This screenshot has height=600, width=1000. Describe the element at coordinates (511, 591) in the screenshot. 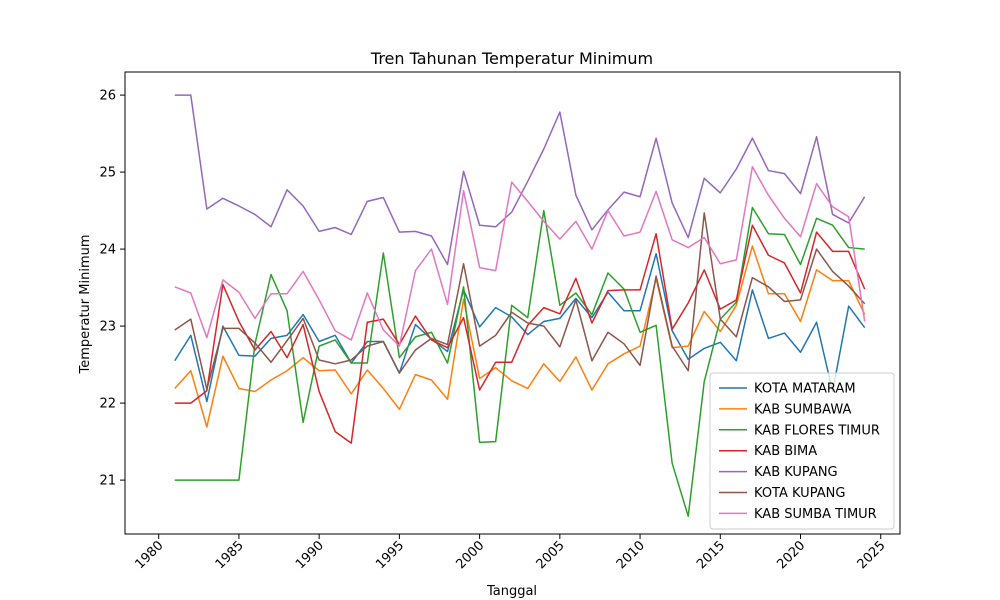

I see `x-axis-label: Tanggal` at that location.